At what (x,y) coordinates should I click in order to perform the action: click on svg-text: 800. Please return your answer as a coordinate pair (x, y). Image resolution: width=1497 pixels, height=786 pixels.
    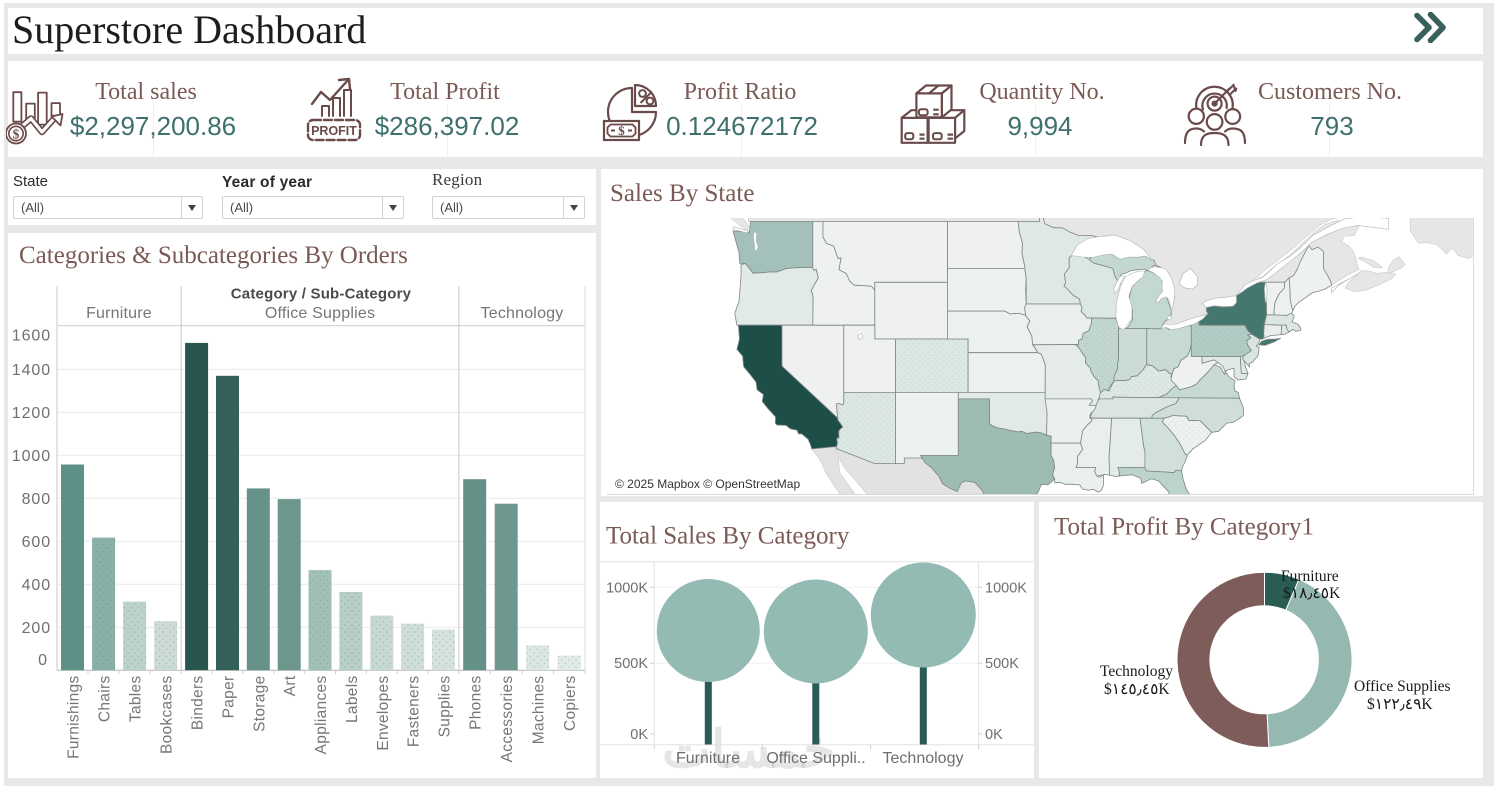
    Looking at the image, I should click on (36, 499).